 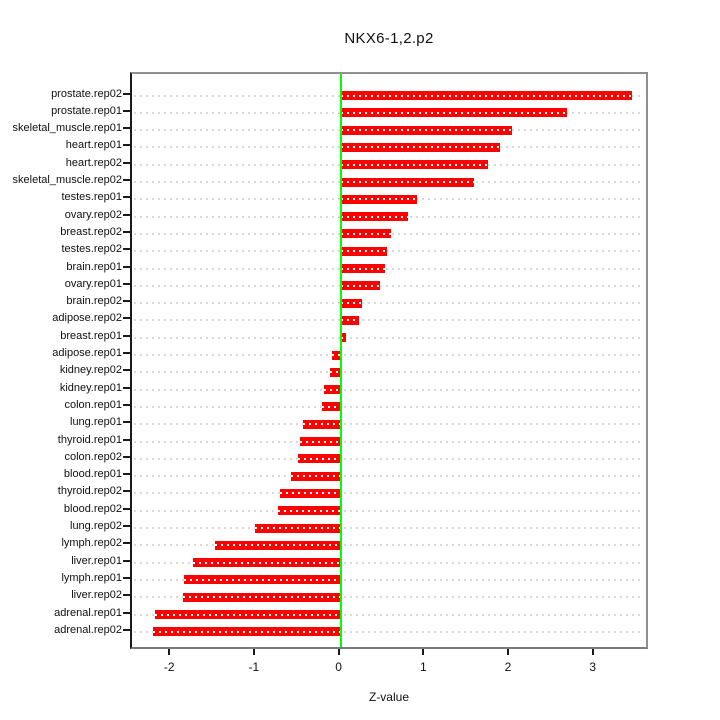 I want to click on y-axis-label: ovary.rep01, so click(x=93, y=283).